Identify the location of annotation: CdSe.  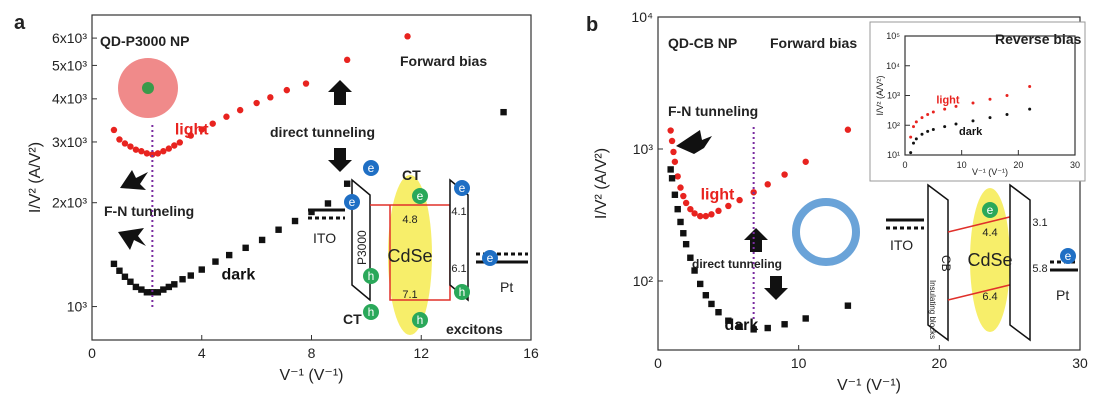
(989, 260).